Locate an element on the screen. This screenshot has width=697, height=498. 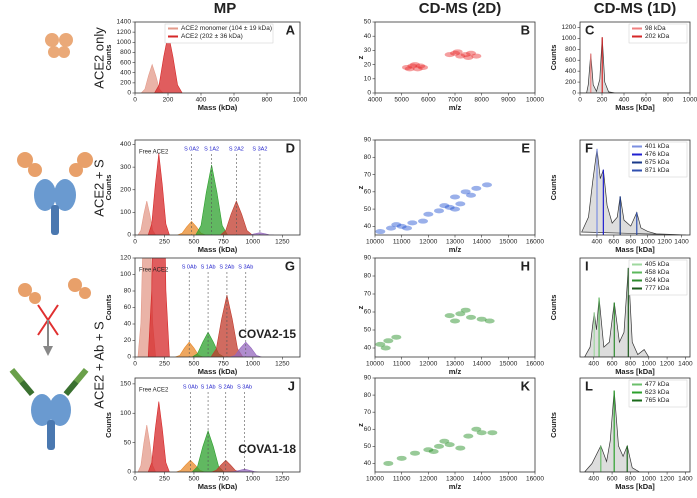
legend-label: 458 kDa is located at coordinates (657, 272).